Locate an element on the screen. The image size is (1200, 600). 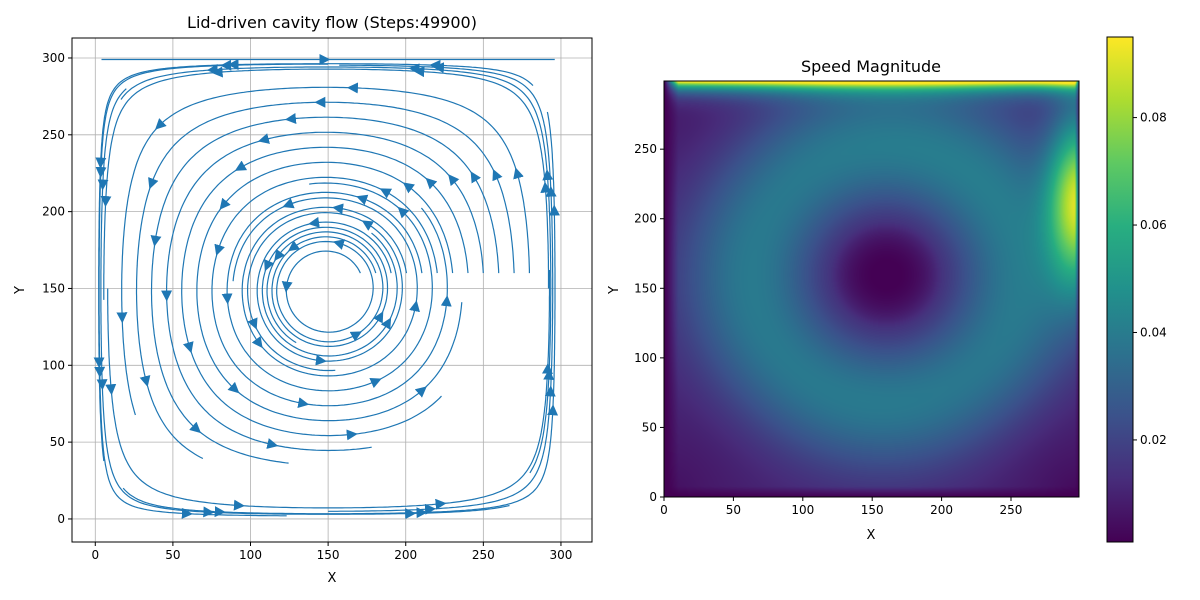
streamplot-y-axis: 0 50 100 150 200 250 300 is located at coordinates (57, 288).